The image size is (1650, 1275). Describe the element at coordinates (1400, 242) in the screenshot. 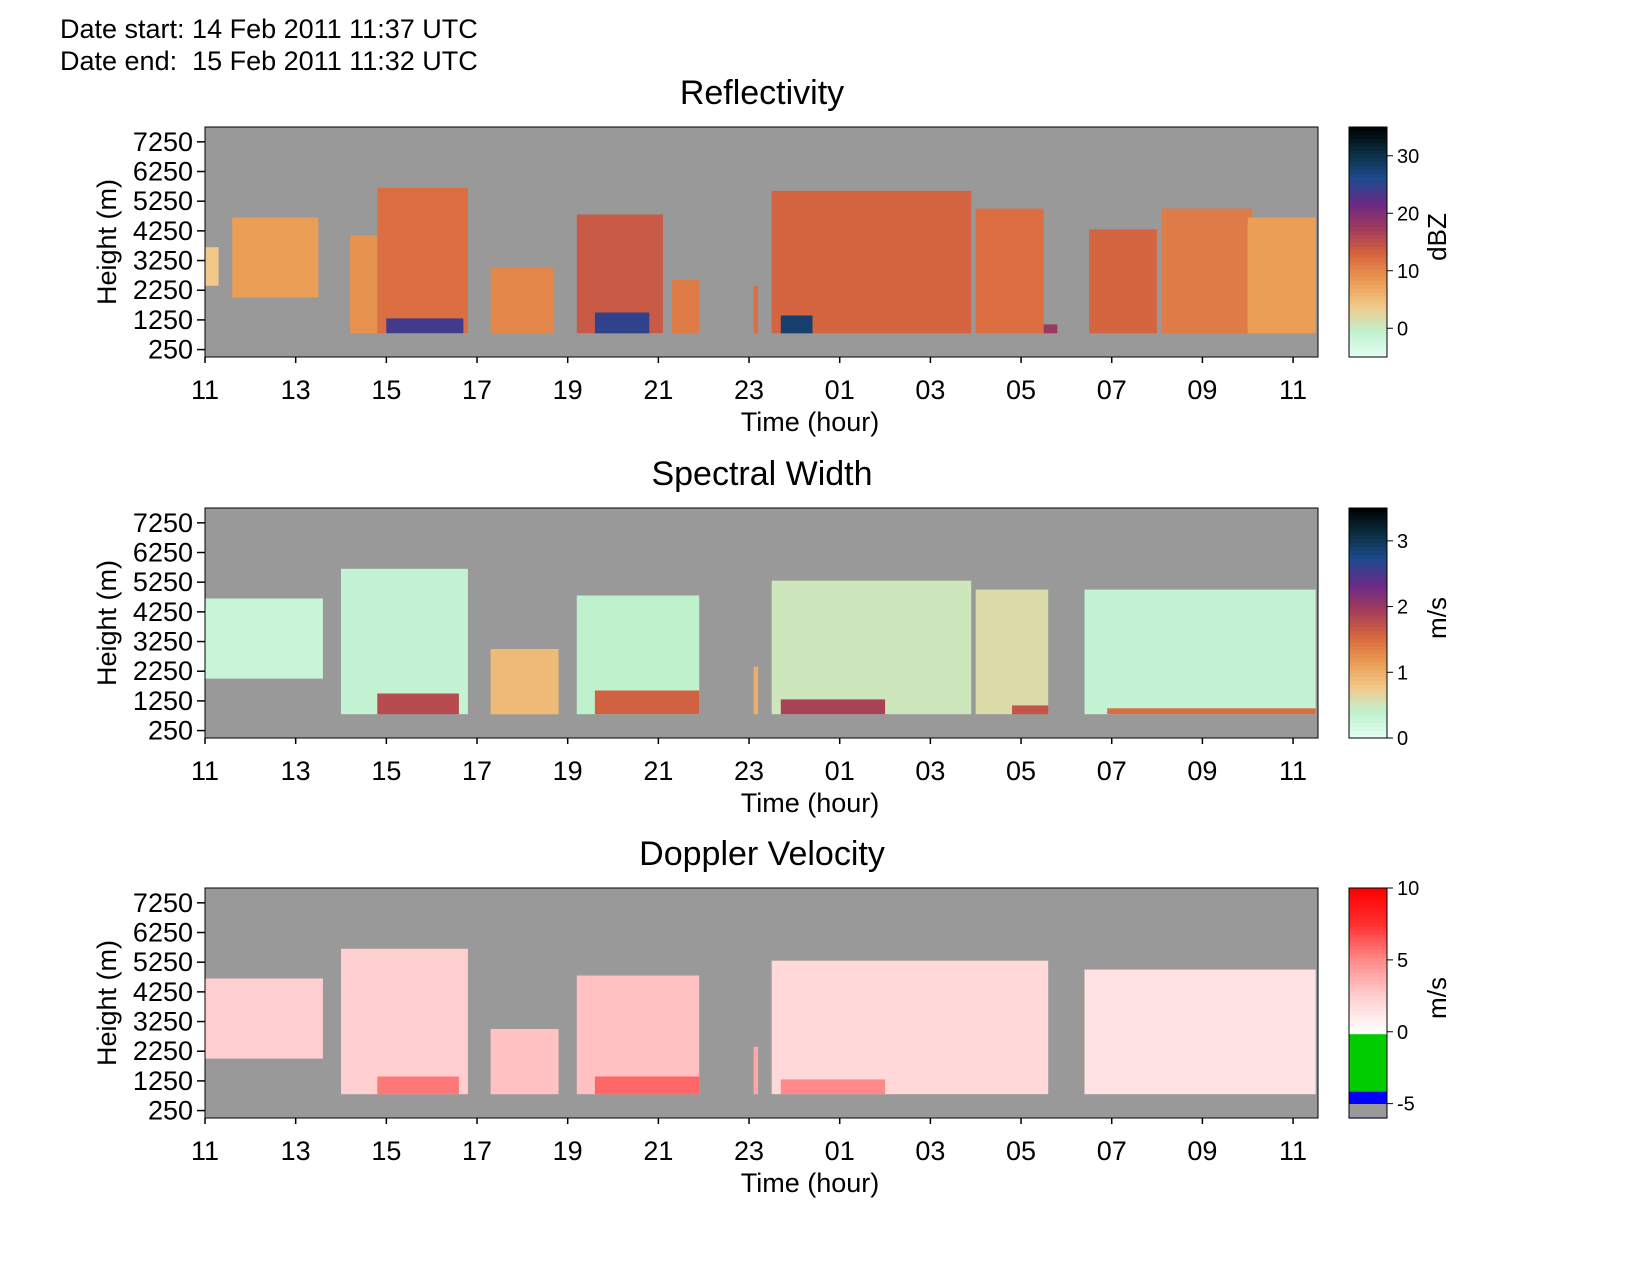

I see `colorbar: 30 20 10 0 dBZ` at that location.